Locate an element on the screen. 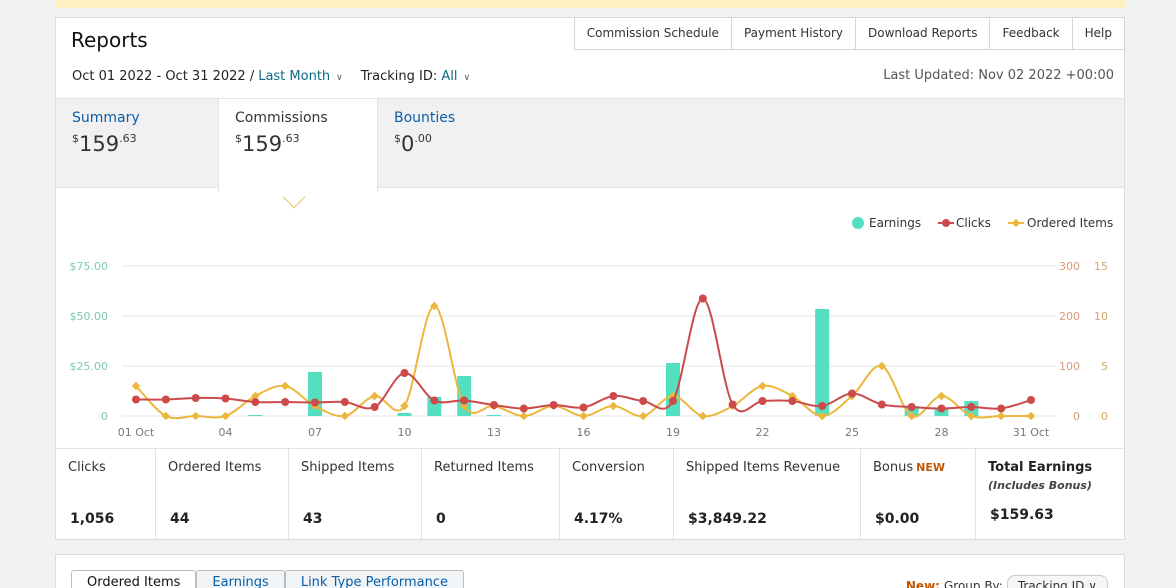 The width and height of the screenshot is (1176, 588). x-tick-label: 01 Oct is located at coordinates (136, 432).